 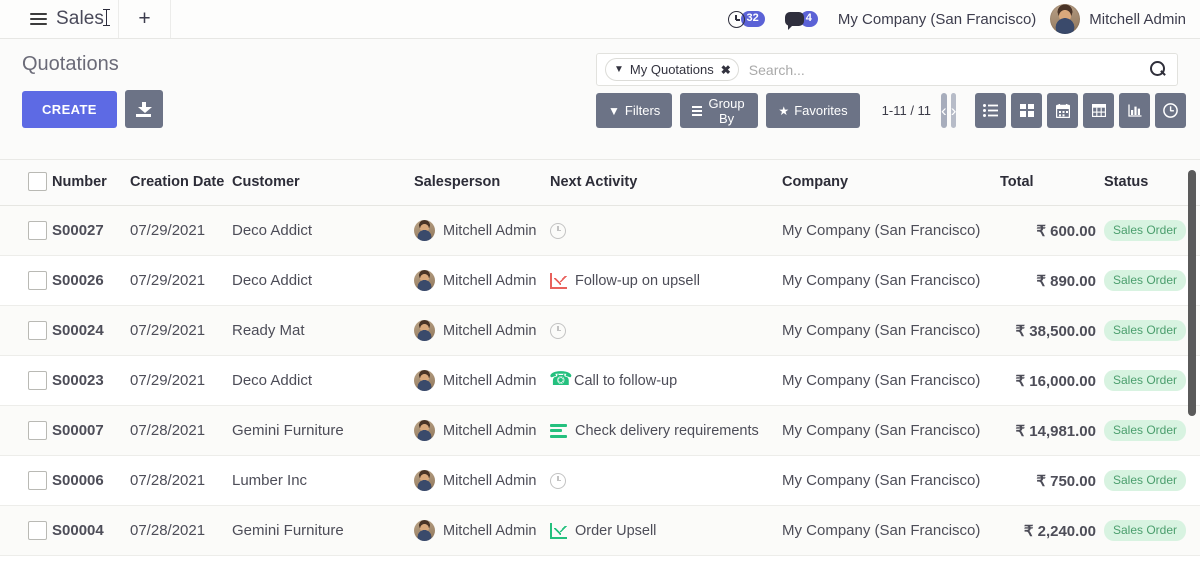 I want to click on cell-next-activity: Follow-up on upsell, so click(x=666, y=280).